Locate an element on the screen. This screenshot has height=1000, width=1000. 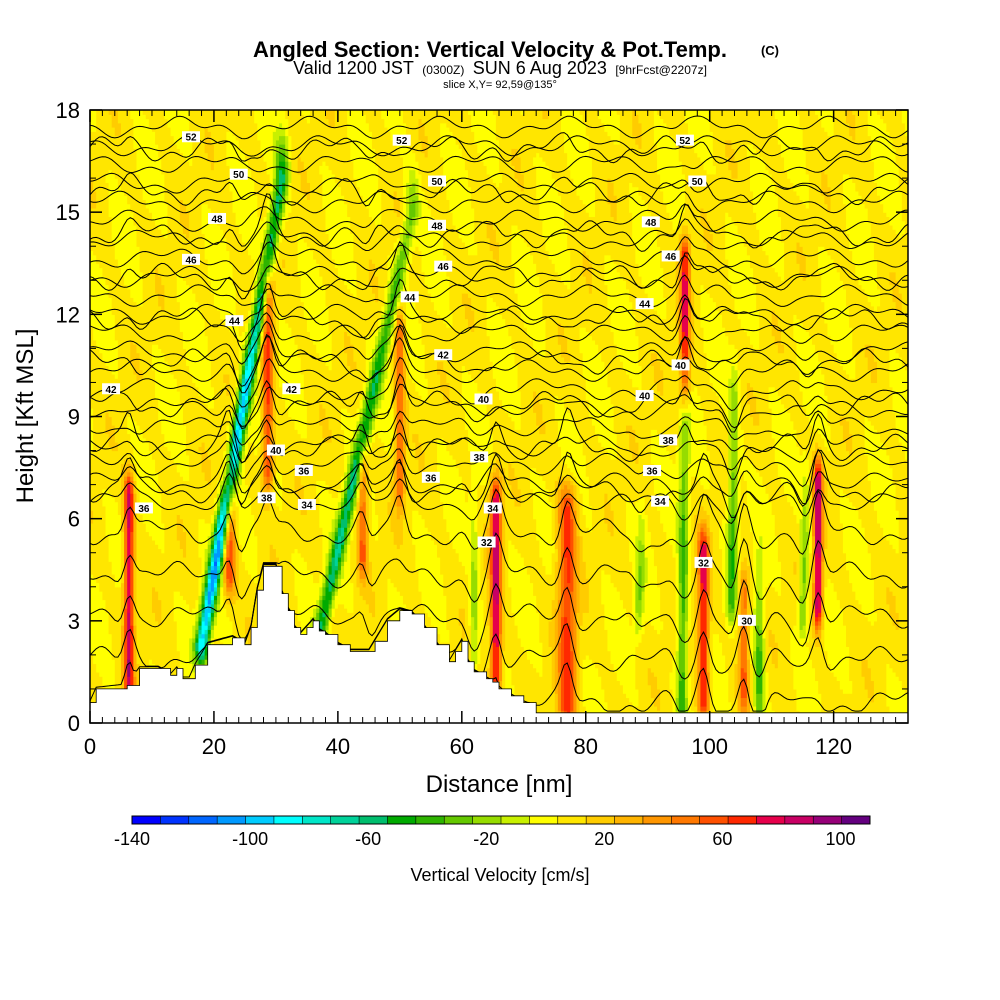
isentrope-label: 42 is located at coordinates (443, 355).